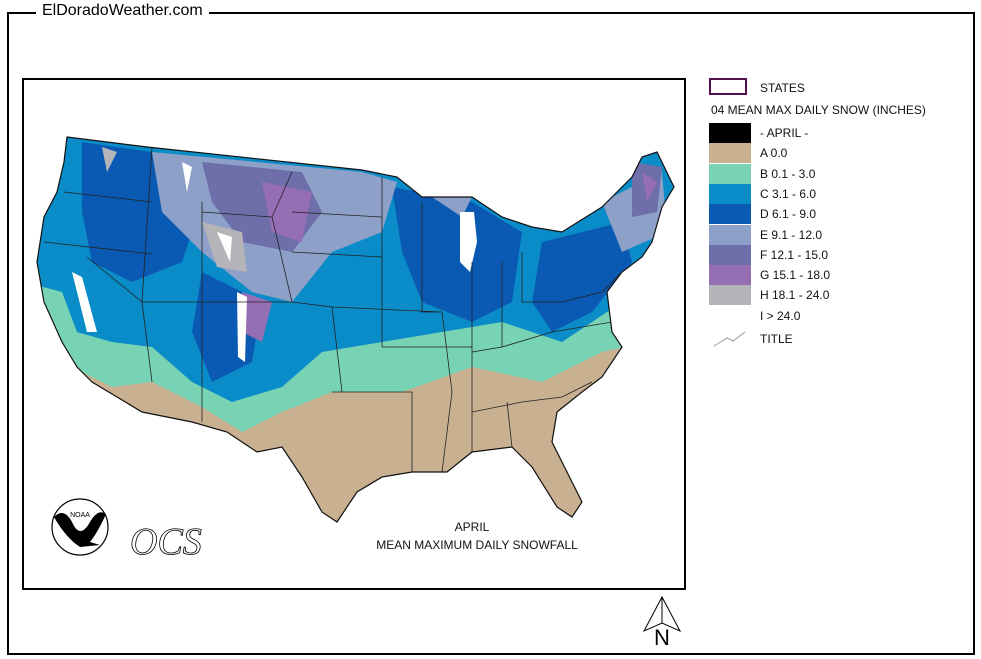 The image size is (981, 659). Describe the element at coordinates (776, 339) in the screenshot. I see `title-label: TITLE` at that location.